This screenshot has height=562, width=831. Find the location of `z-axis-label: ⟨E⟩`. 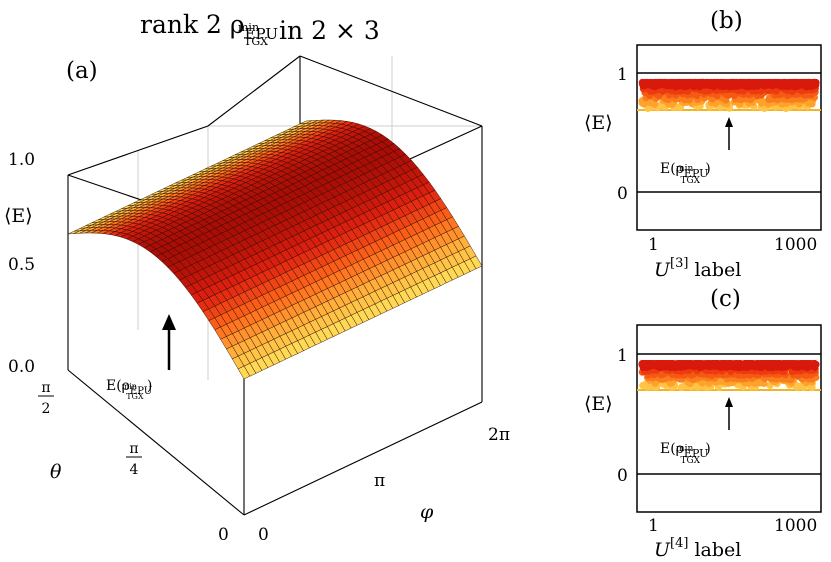

z-axis-label: ⟨E⟩ is located at coordinates (18, 216).